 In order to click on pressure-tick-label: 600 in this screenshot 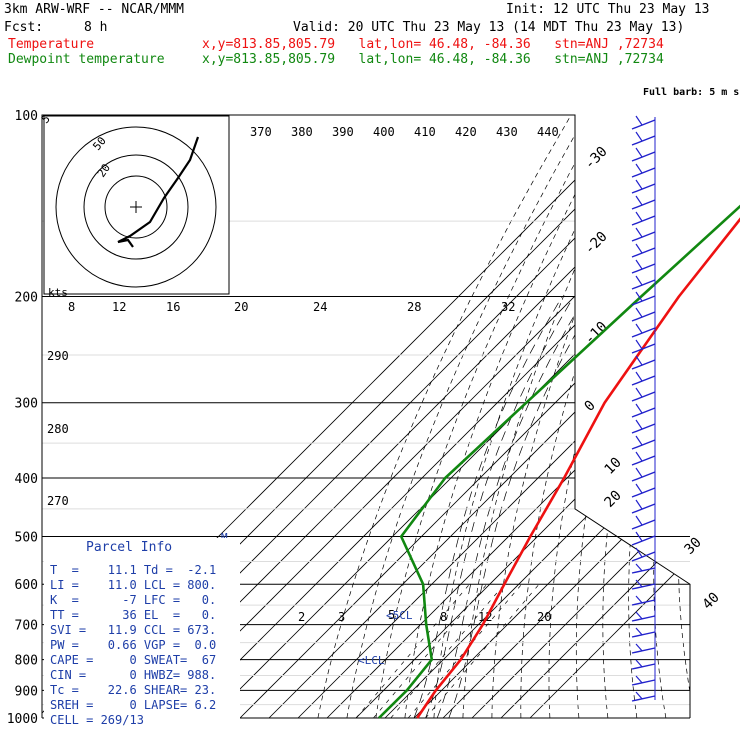, I will do `click(26, 585)`.